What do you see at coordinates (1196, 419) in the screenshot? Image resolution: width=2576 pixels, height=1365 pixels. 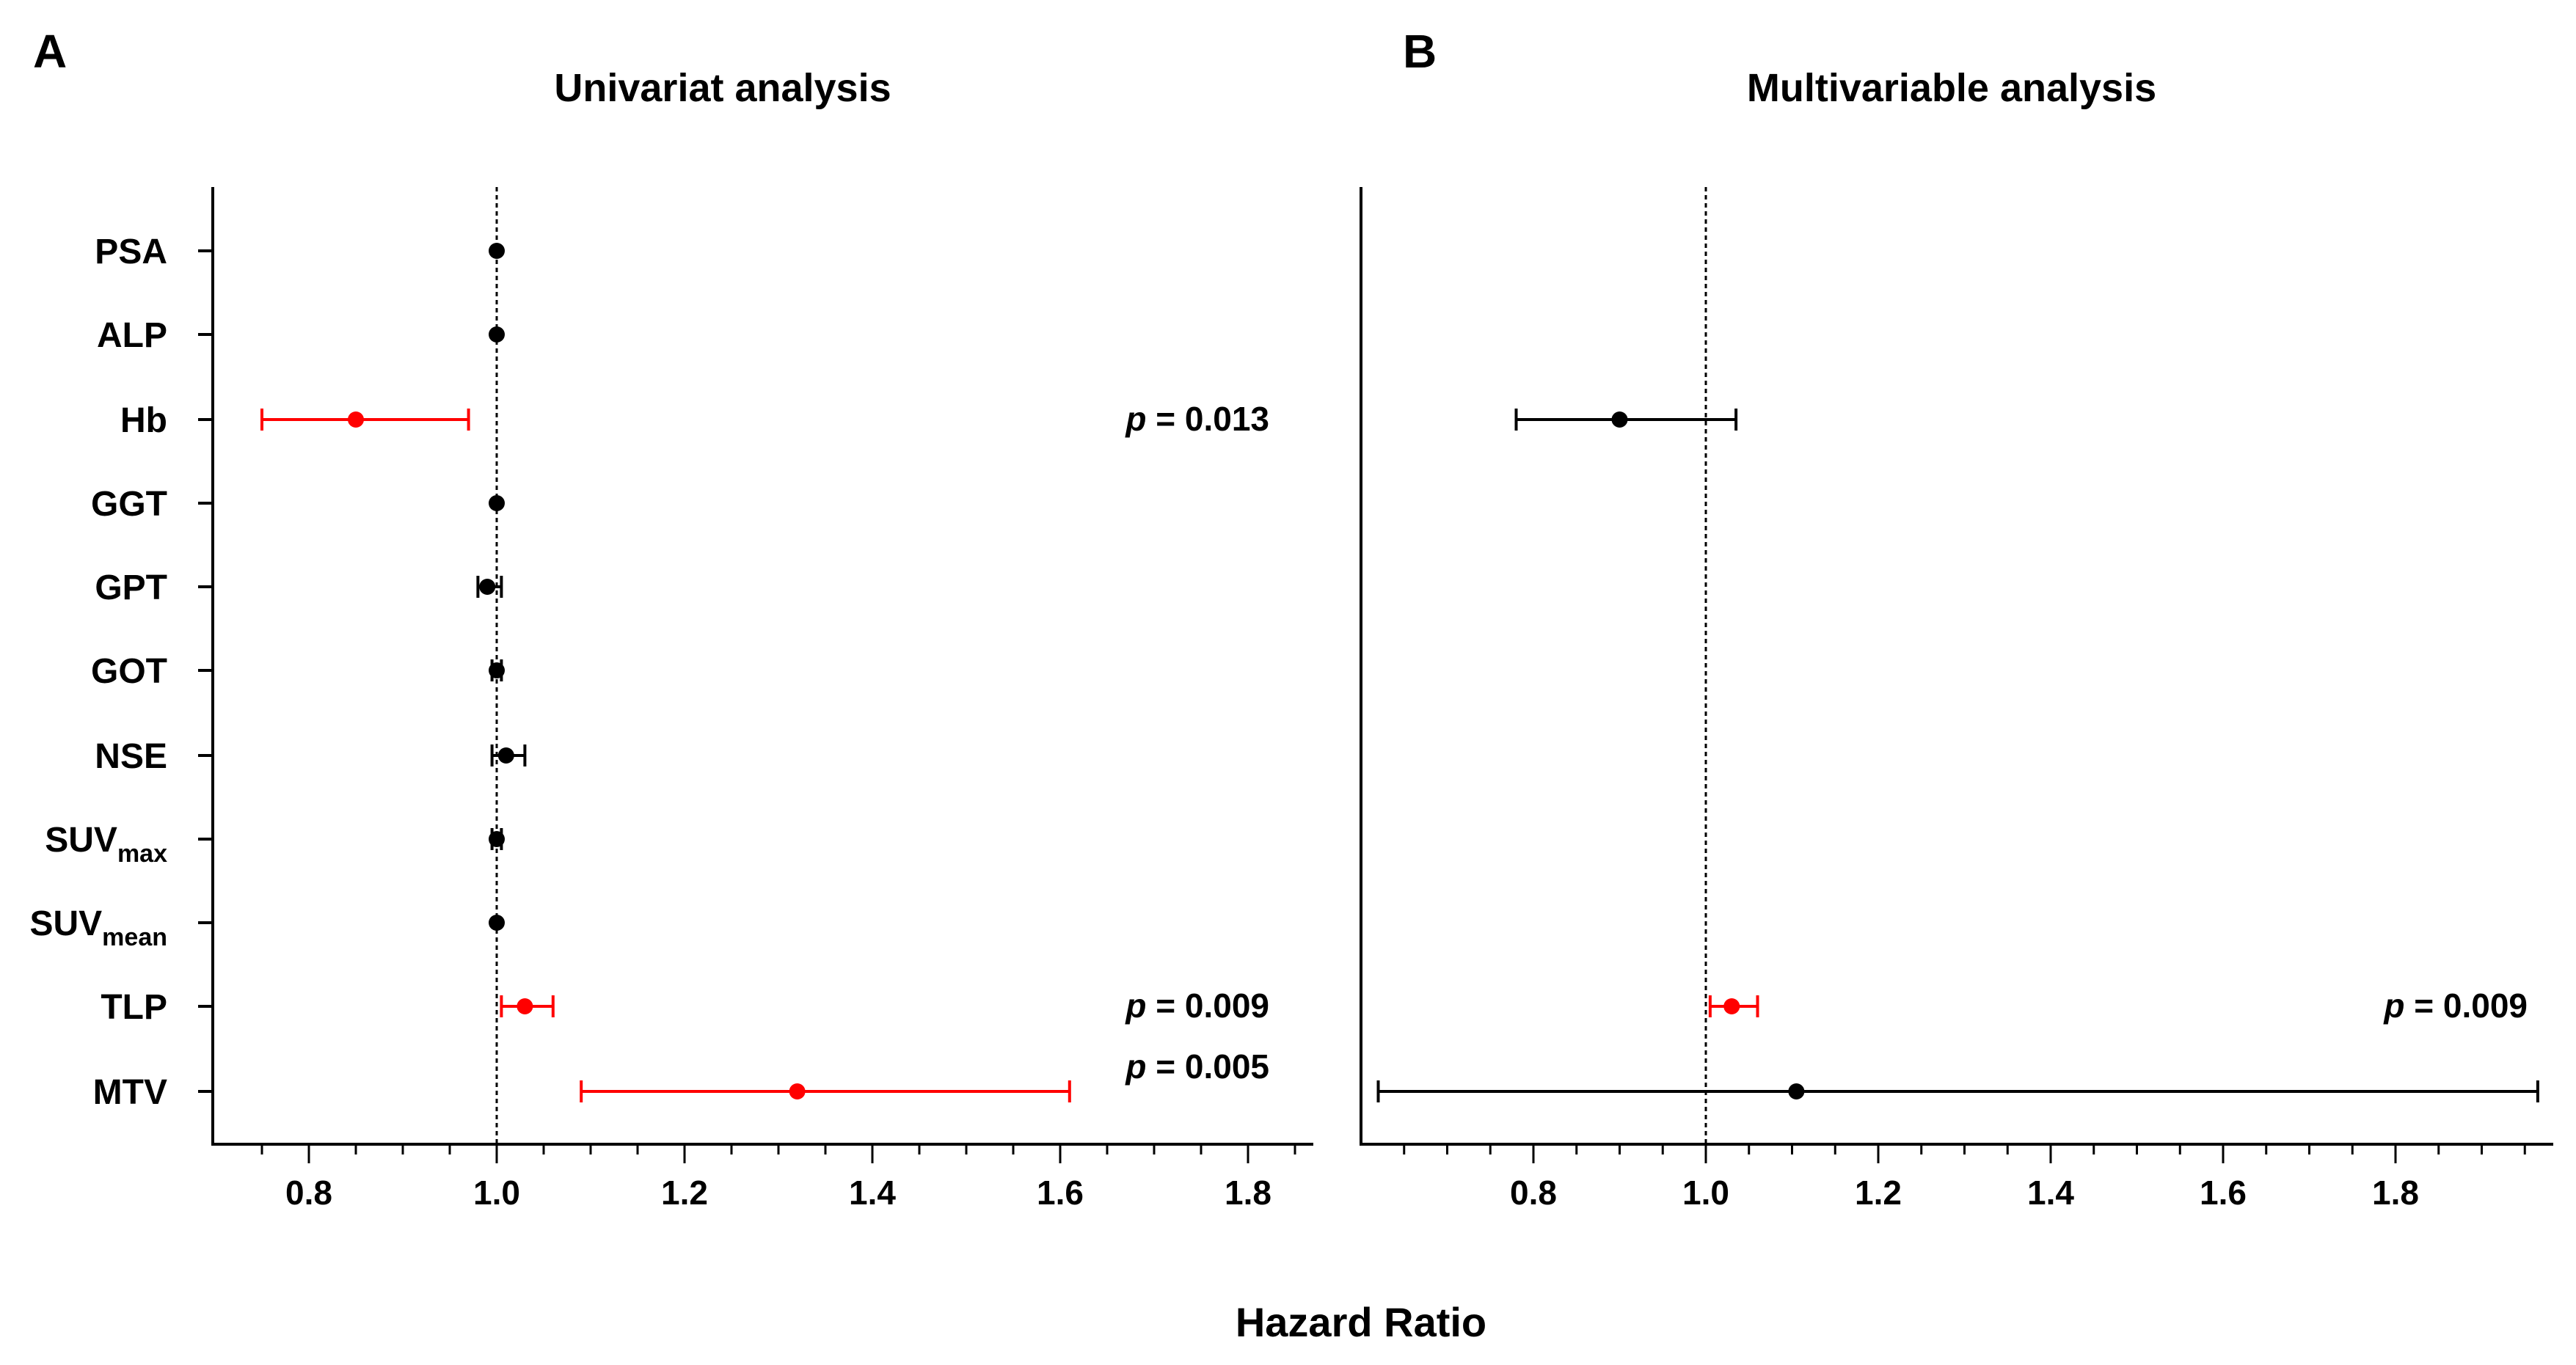 I see `p-value-label-2: p = 0.013` at bounding box center [1196, 419].